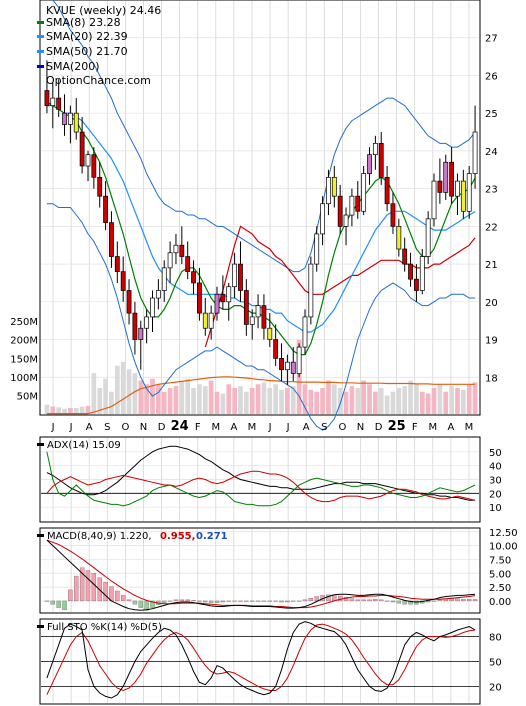 Image resolution: width=526 pixels, height=706 pixels. I want to click on x-tick-label: F, so click(415, 427).